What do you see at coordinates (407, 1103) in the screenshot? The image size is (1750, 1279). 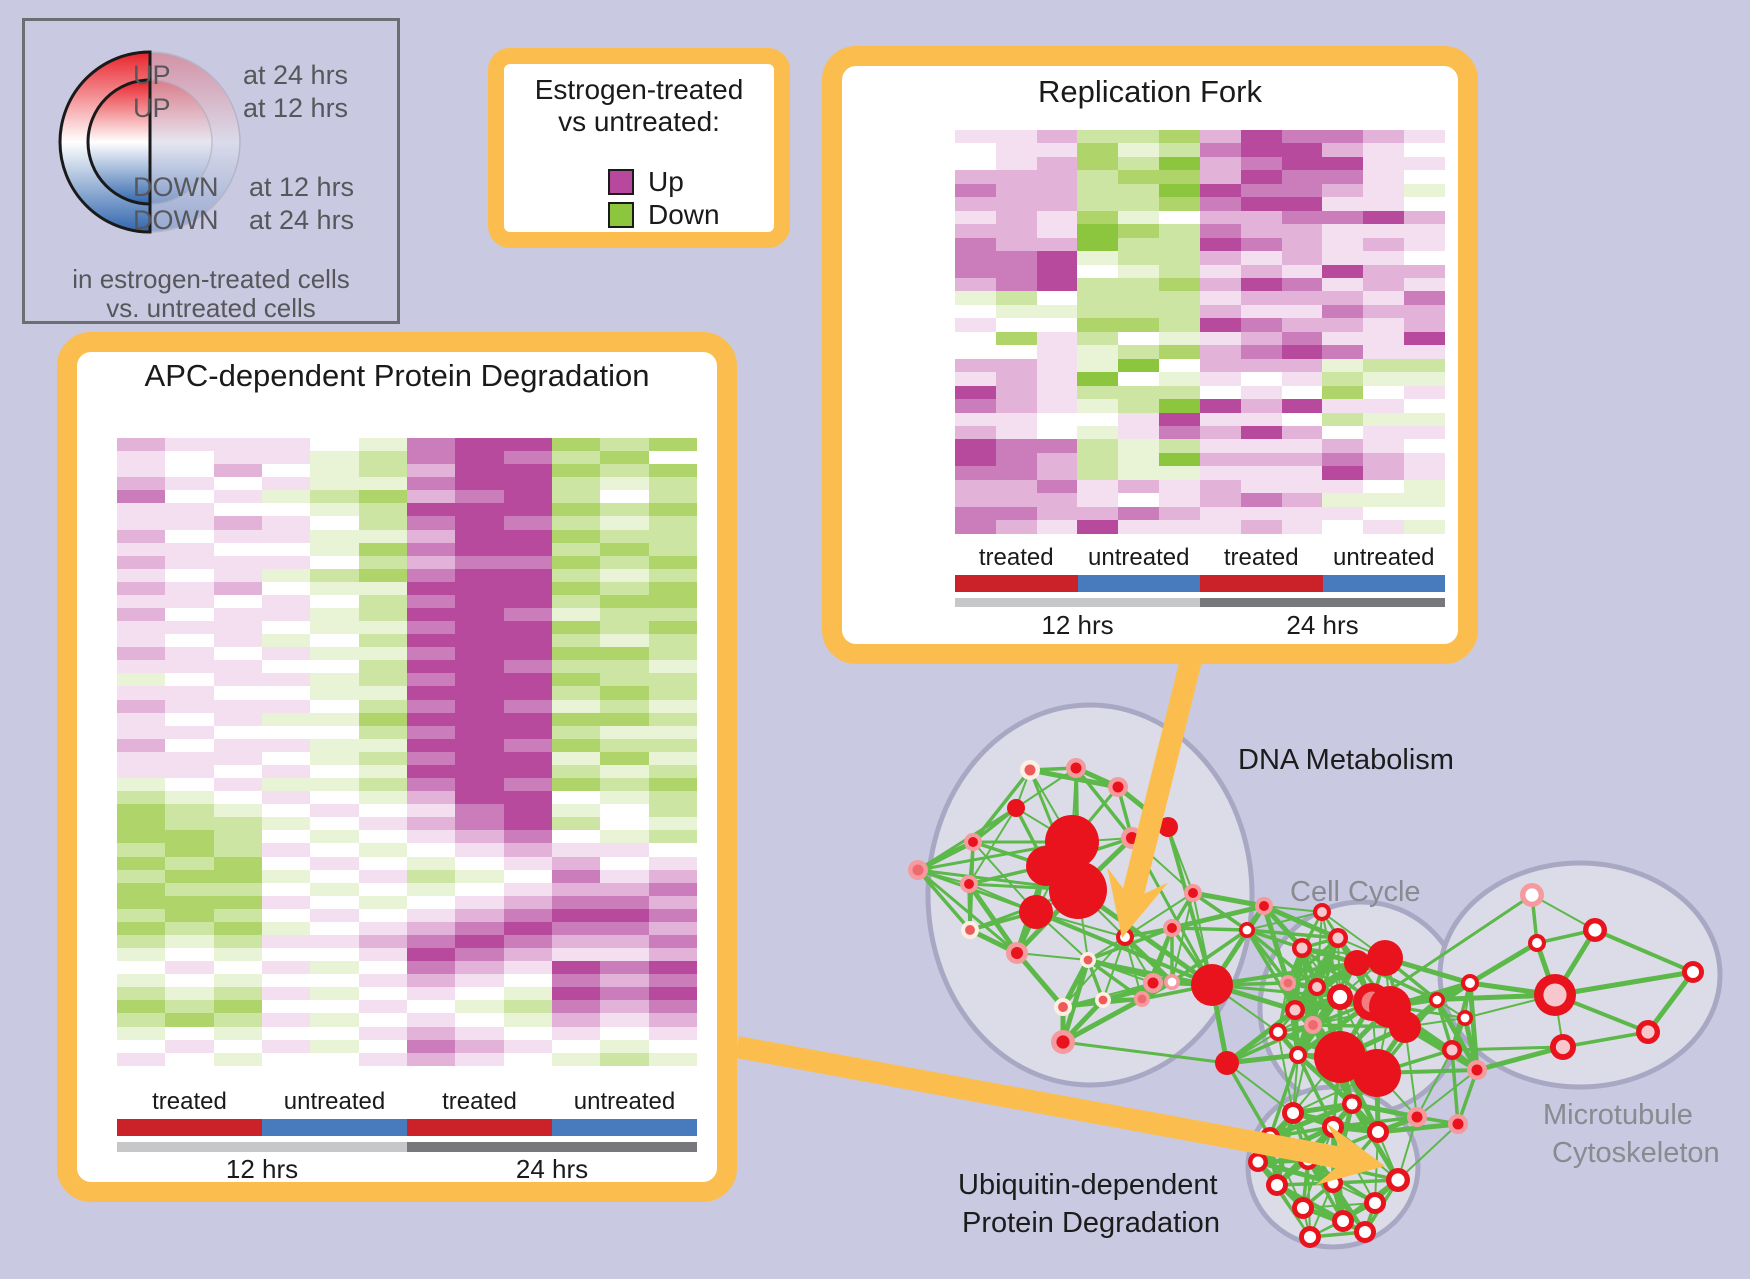 I see `apc-group-labels: treated untreated treated untreated` at bounding box center [407, 1103].